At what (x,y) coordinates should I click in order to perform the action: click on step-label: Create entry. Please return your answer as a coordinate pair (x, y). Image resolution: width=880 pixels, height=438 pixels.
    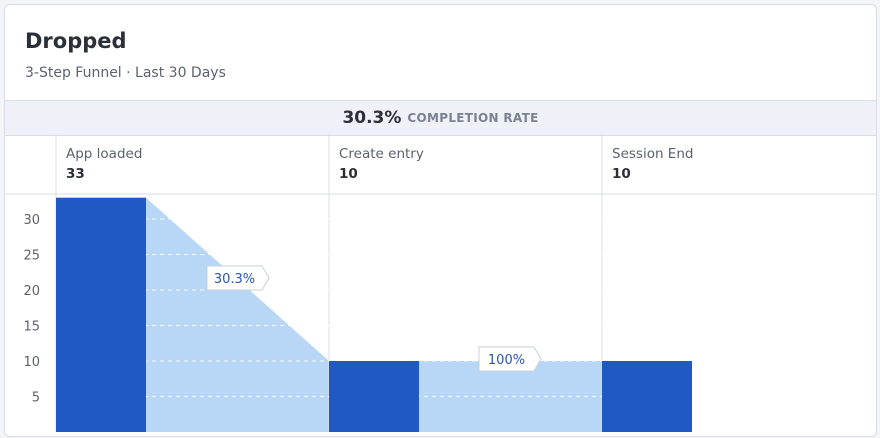
    Looking at the image, I should click on (381, 154).